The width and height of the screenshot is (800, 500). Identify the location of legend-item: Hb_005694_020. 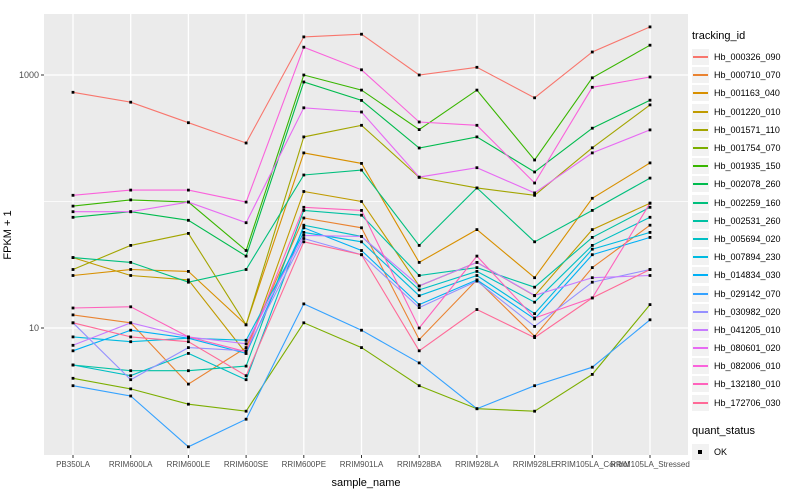
(746, 239).